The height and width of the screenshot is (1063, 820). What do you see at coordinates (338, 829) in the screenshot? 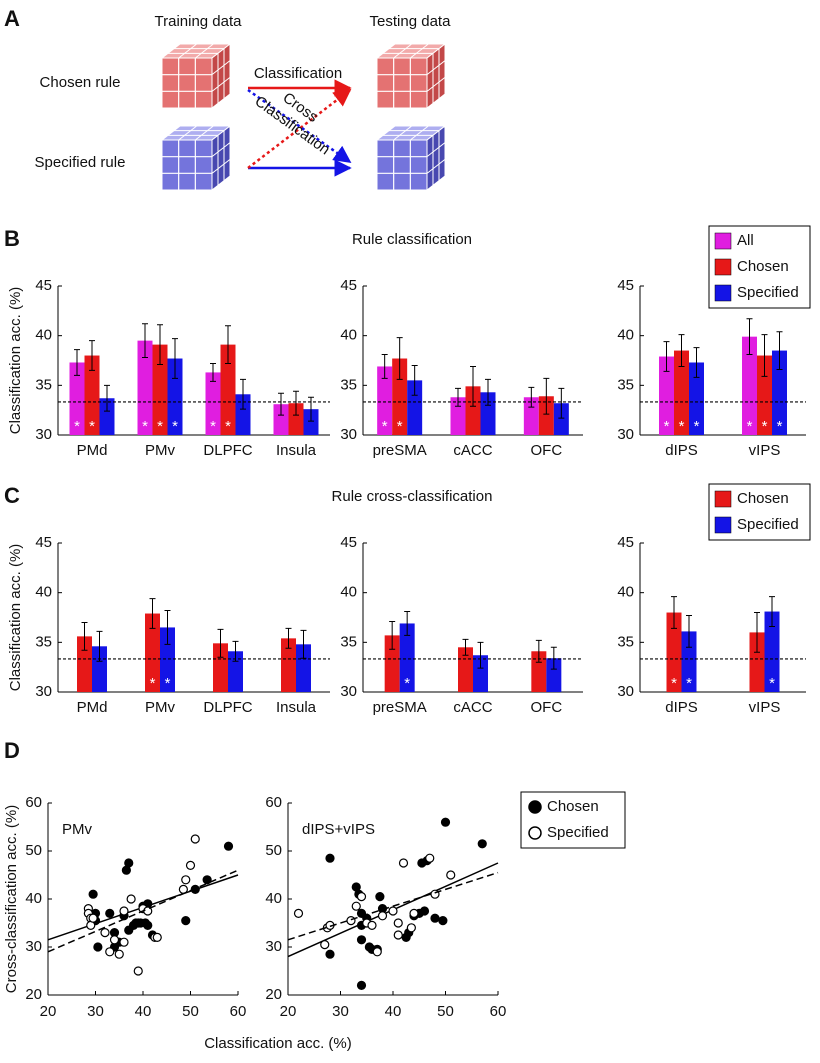
I see `subplot-title: dIPS+vIPS` at bounding box center [338, 829].